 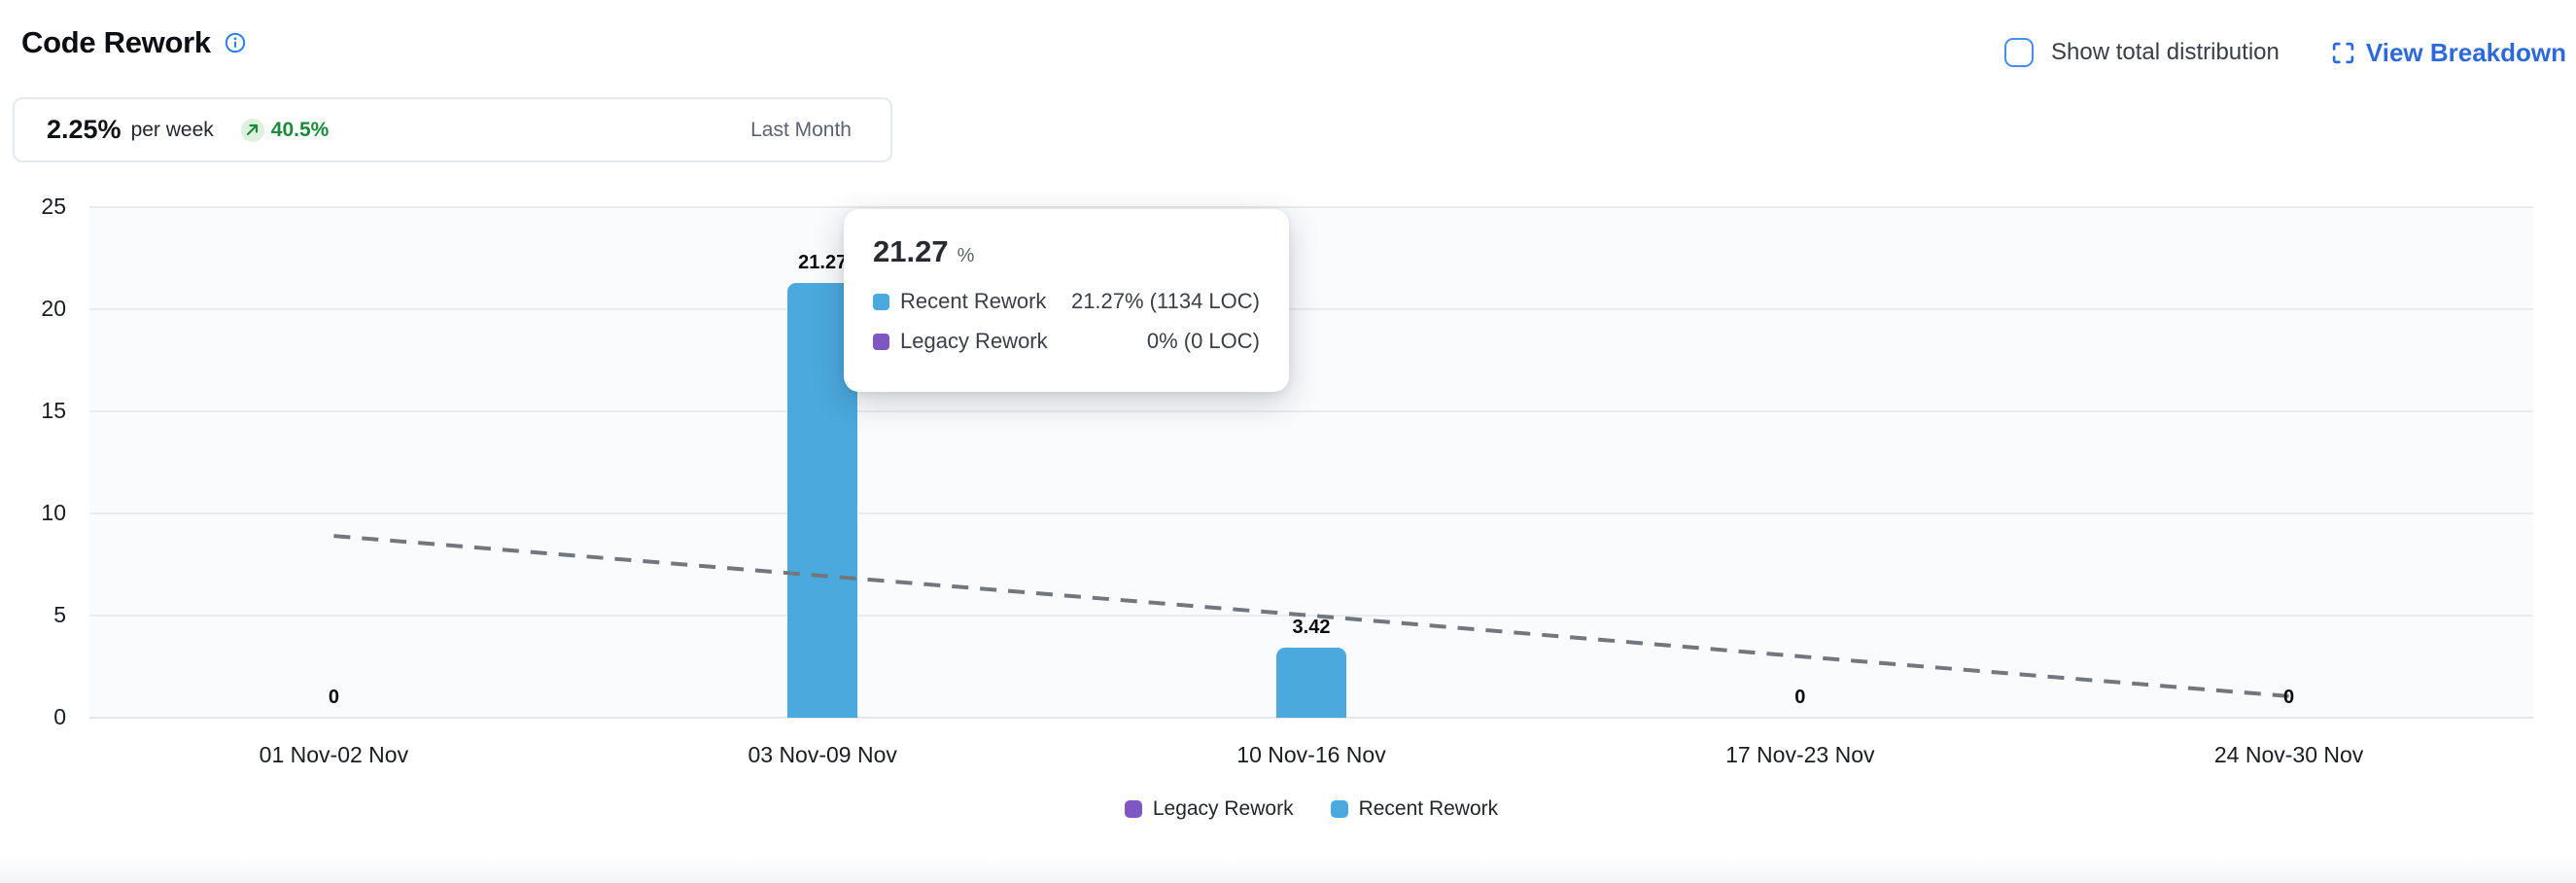 I want to click on bar-value-label-3: 0, so click(x=1800, y=697).